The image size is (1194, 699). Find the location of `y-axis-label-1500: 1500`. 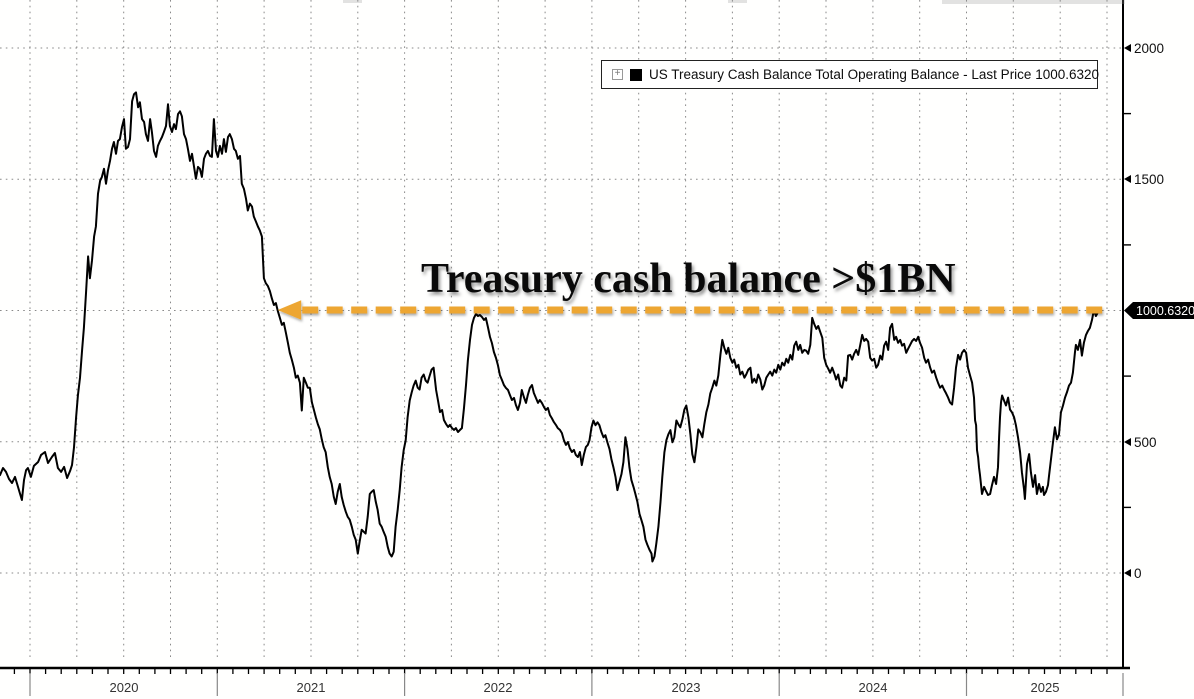

y-axis-label-1500: 1500 is located at coordinates (1144, 179).